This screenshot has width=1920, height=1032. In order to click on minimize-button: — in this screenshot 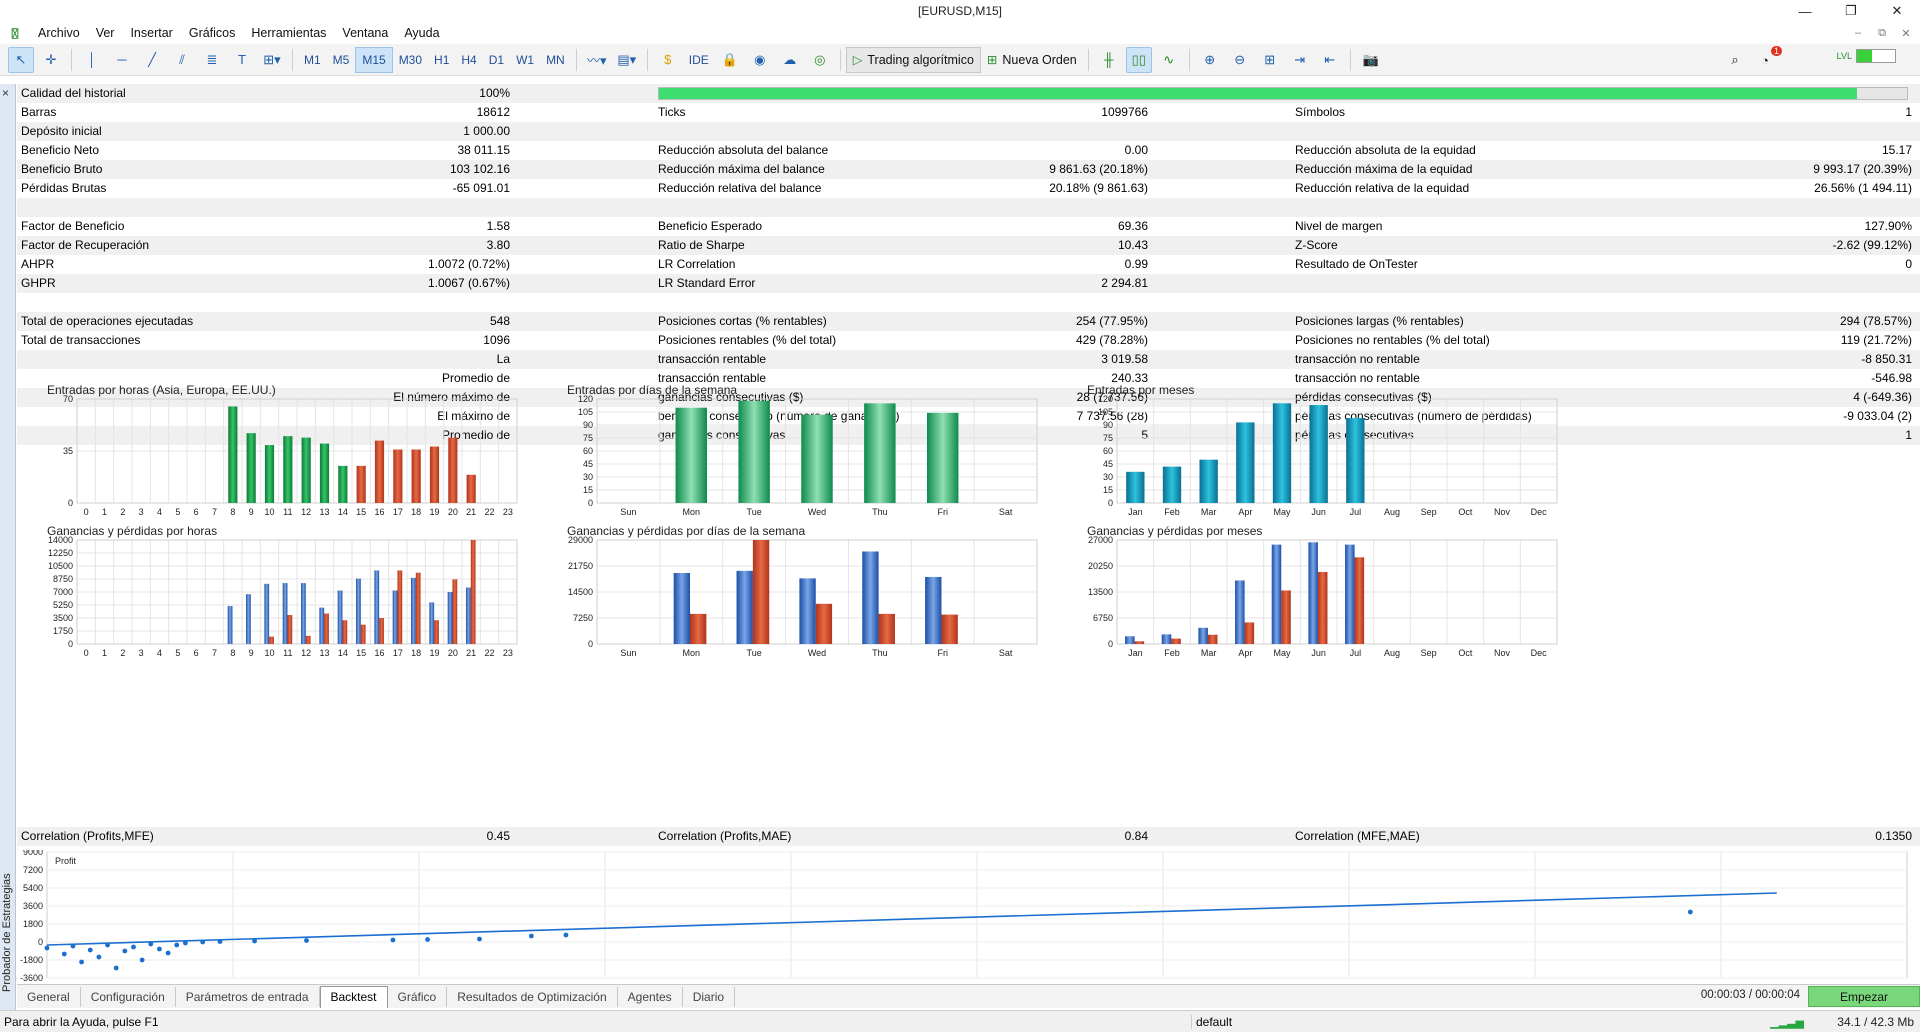, I will do `click(1805, 11)`.